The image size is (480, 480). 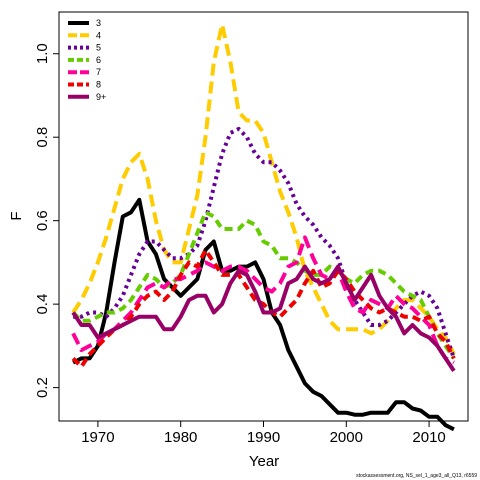 What do you see at coordinates (42, 53) in the screenshot?
I see `y-tick-label: 1.0` at bounding box center [42, 53].